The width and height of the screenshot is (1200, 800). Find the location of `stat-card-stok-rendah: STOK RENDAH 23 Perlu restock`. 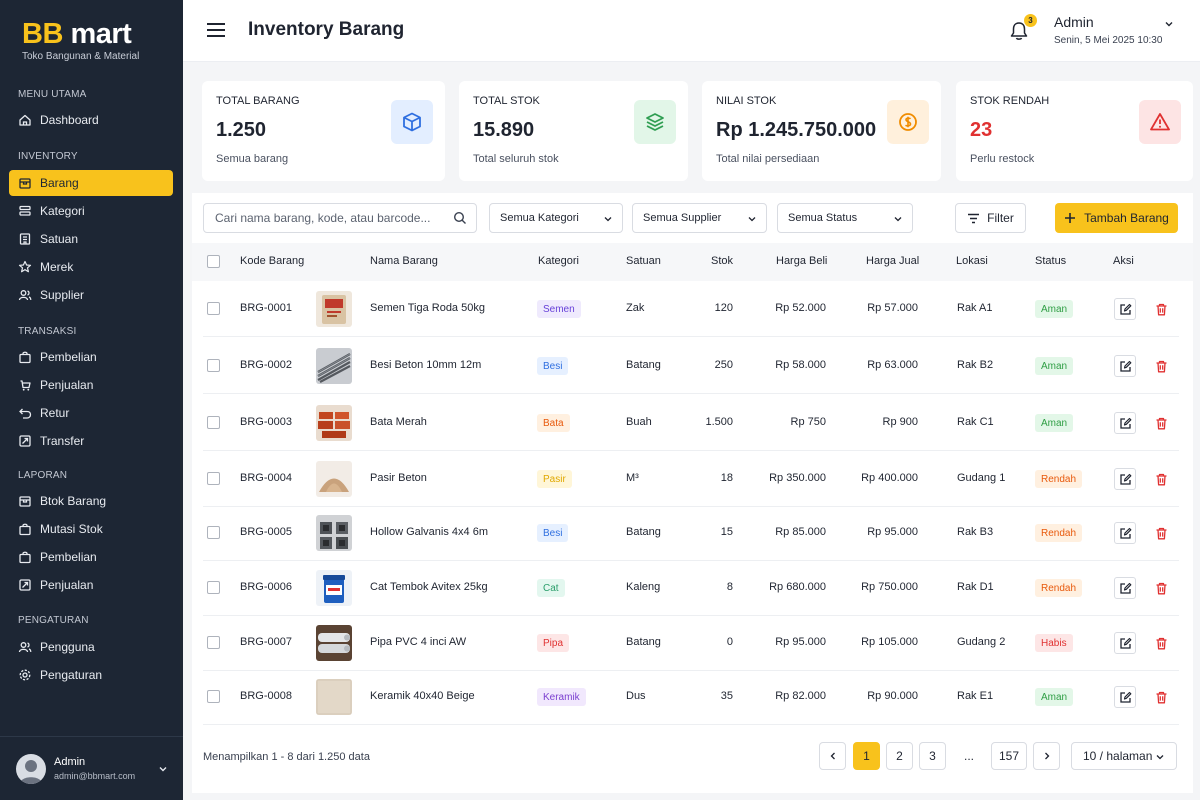

stat-card-stok-rendah: STOK RENDAH 23 Perlu restock is located at coordinates (1074, 131).